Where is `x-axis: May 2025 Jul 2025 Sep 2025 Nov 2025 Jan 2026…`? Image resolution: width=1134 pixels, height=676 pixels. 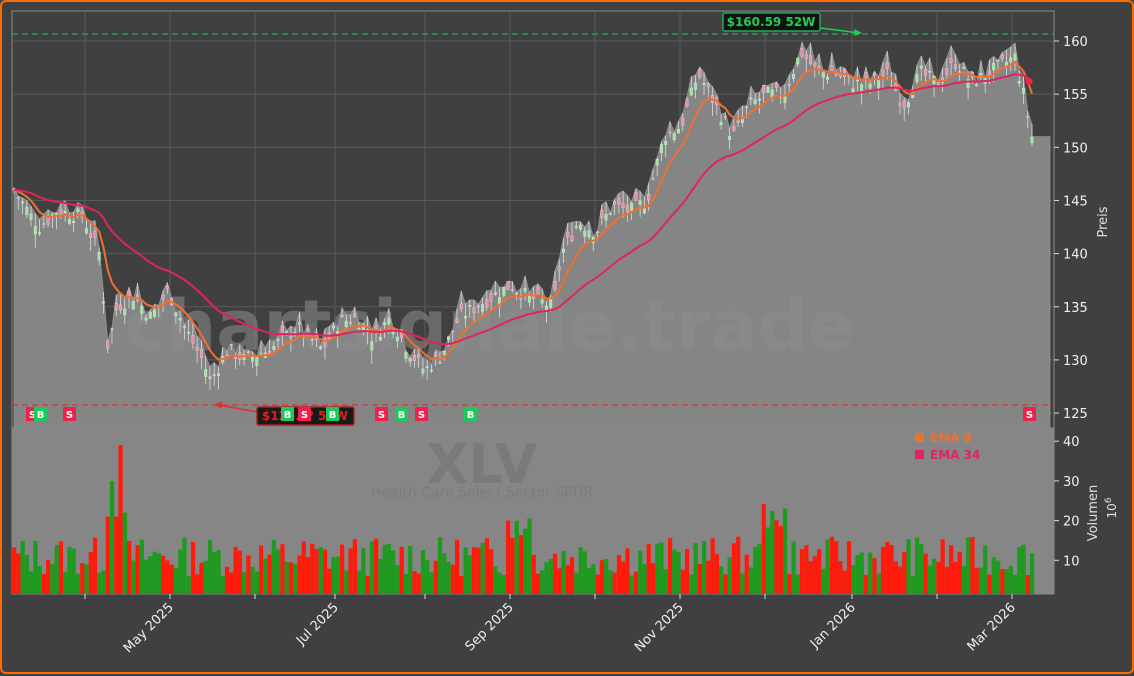
x-axis: May 2025 Jul 2025 Sep 2025 Nov 2025 Jan 2026… is located at coordinates (551, 625).